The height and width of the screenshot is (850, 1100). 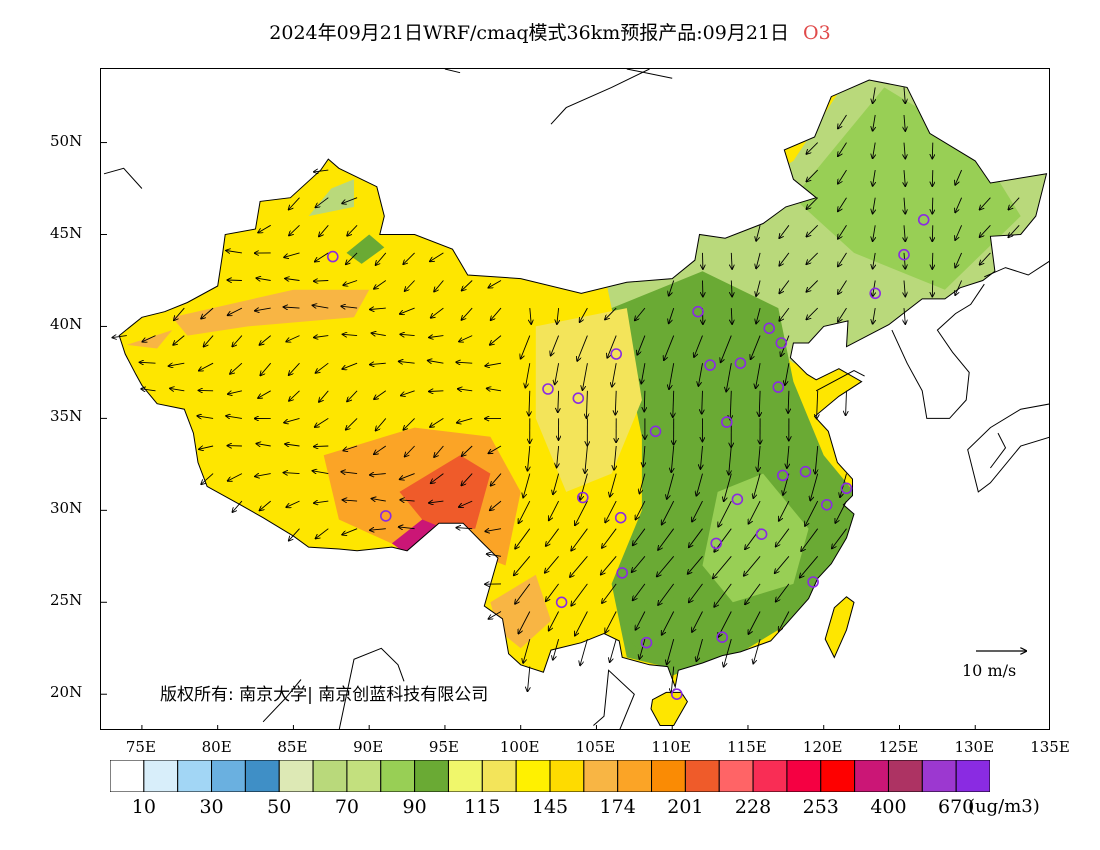 What do you see at coordinates (123, 178) in the screenshot?
I see `coastline` at bounding box center [123, 178].